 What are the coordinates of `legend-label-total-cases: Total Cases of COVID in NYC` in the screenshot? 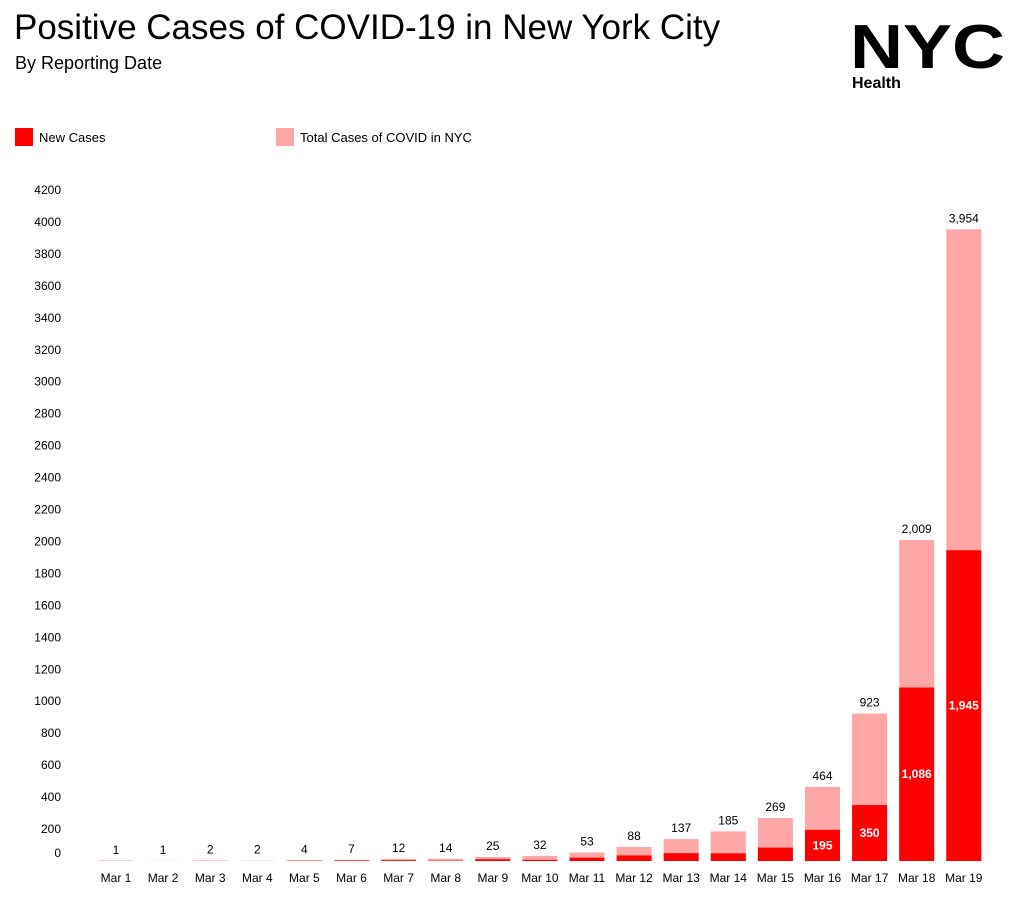 It's located at (386, 137).